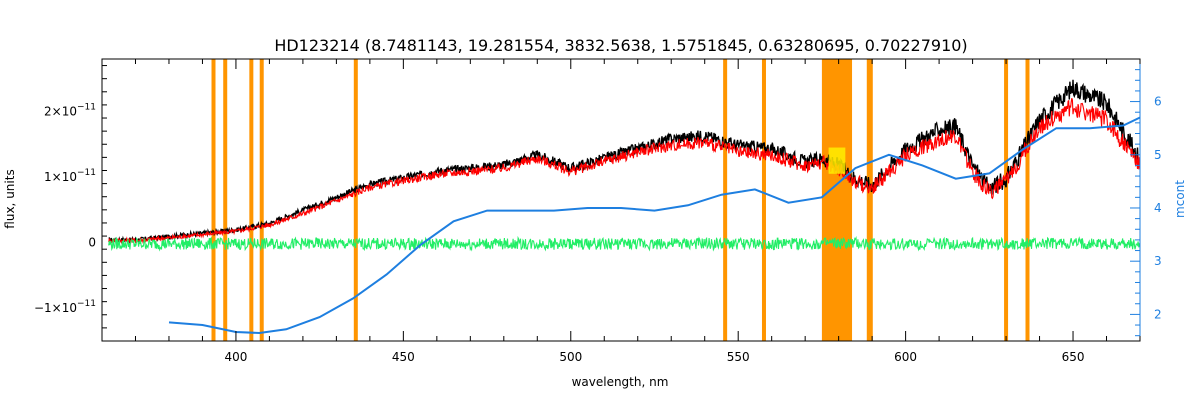 The height and width of the screenshot is (400, 1200). I want to click on y2-tick-label: 6, so click(1158, 102).